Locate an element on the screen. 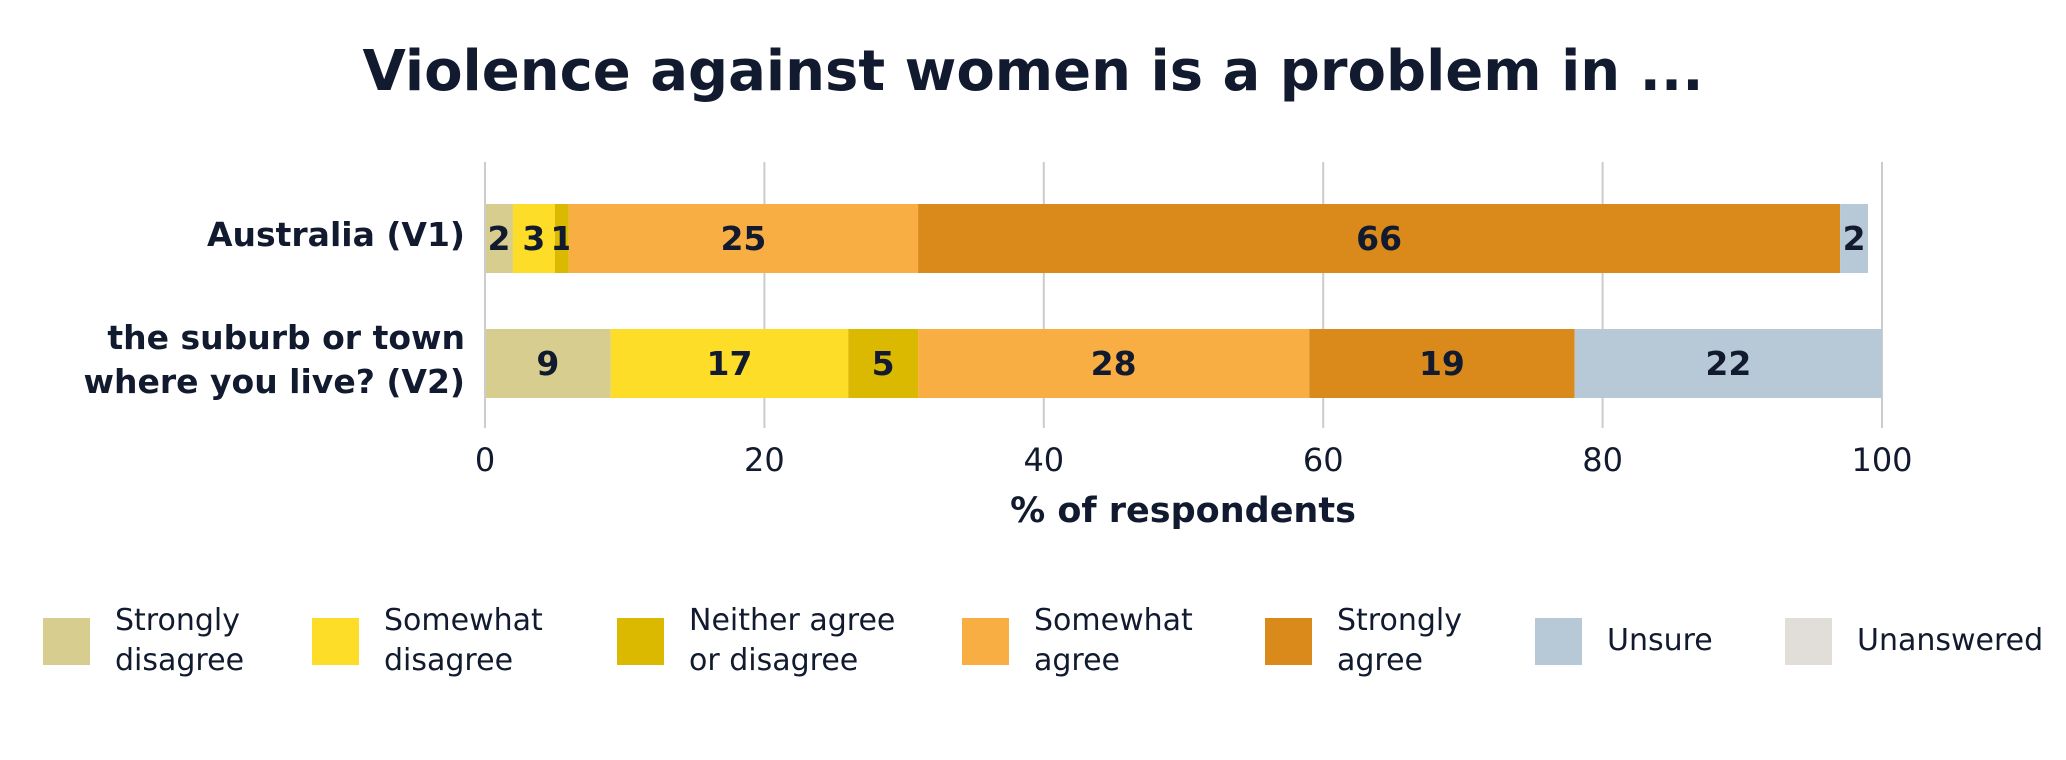  category-label: Australia (V1) is located at coordinates (335, 234).